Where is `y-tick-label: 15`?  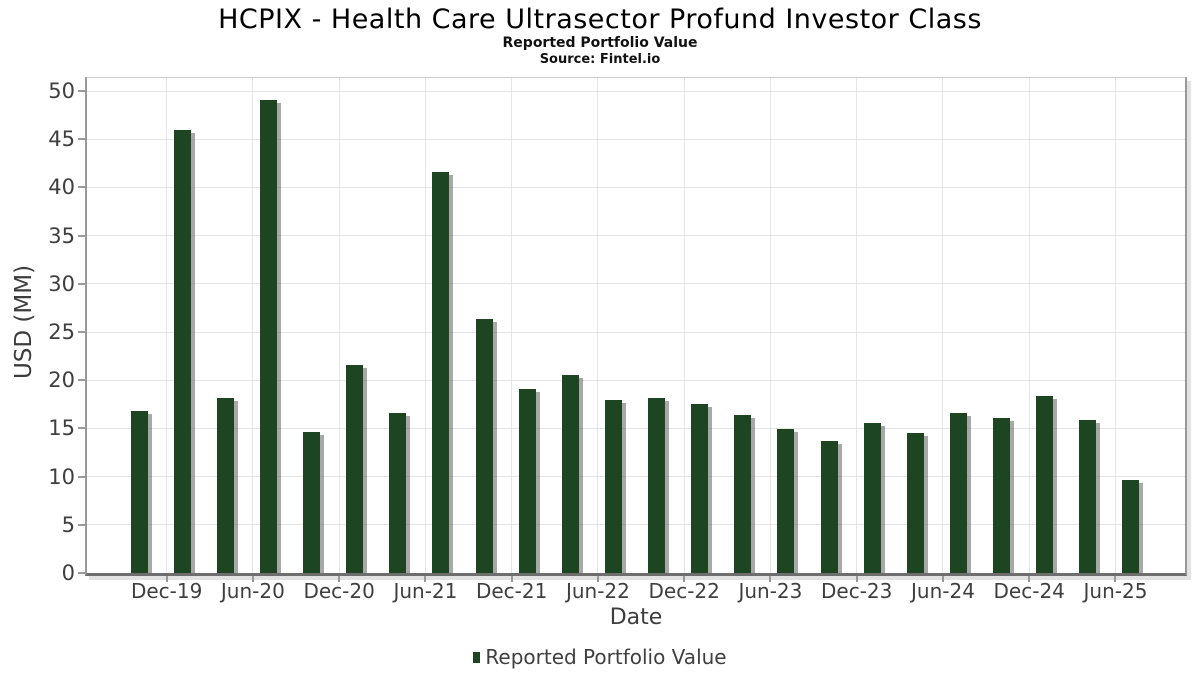
y-tick-label: 15 is located at coordinates (61, 428).